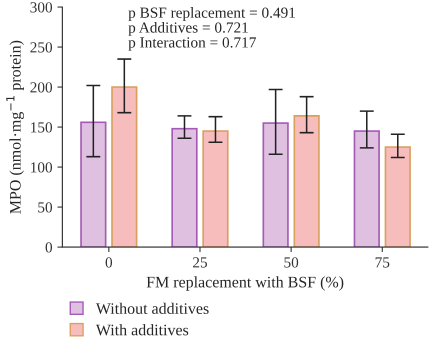 This screenshot has width=430, height=353. I want to click on y-tick-label: 100, so click(41, 167).